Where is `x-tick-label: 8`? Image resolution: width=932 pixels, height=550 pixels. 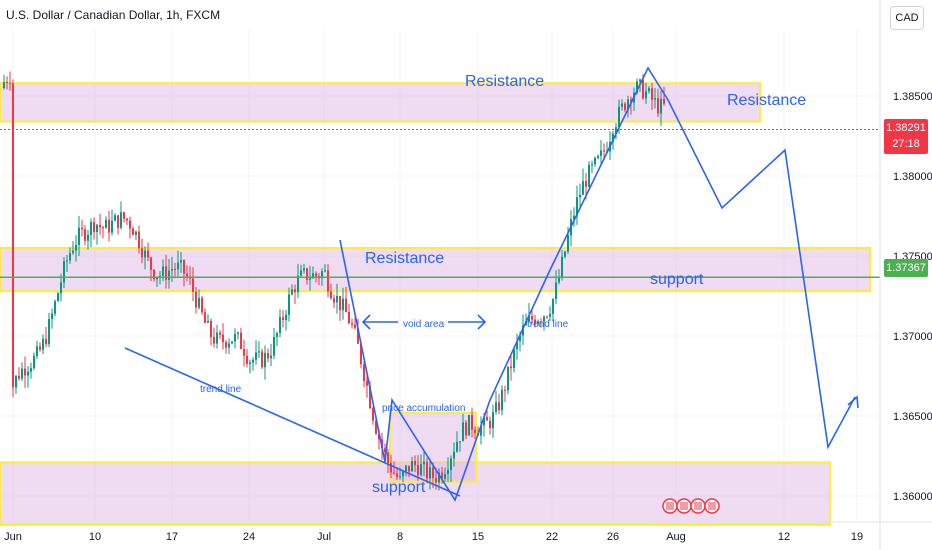
x-tick-label: 8 is located at coordinates (400, 537).